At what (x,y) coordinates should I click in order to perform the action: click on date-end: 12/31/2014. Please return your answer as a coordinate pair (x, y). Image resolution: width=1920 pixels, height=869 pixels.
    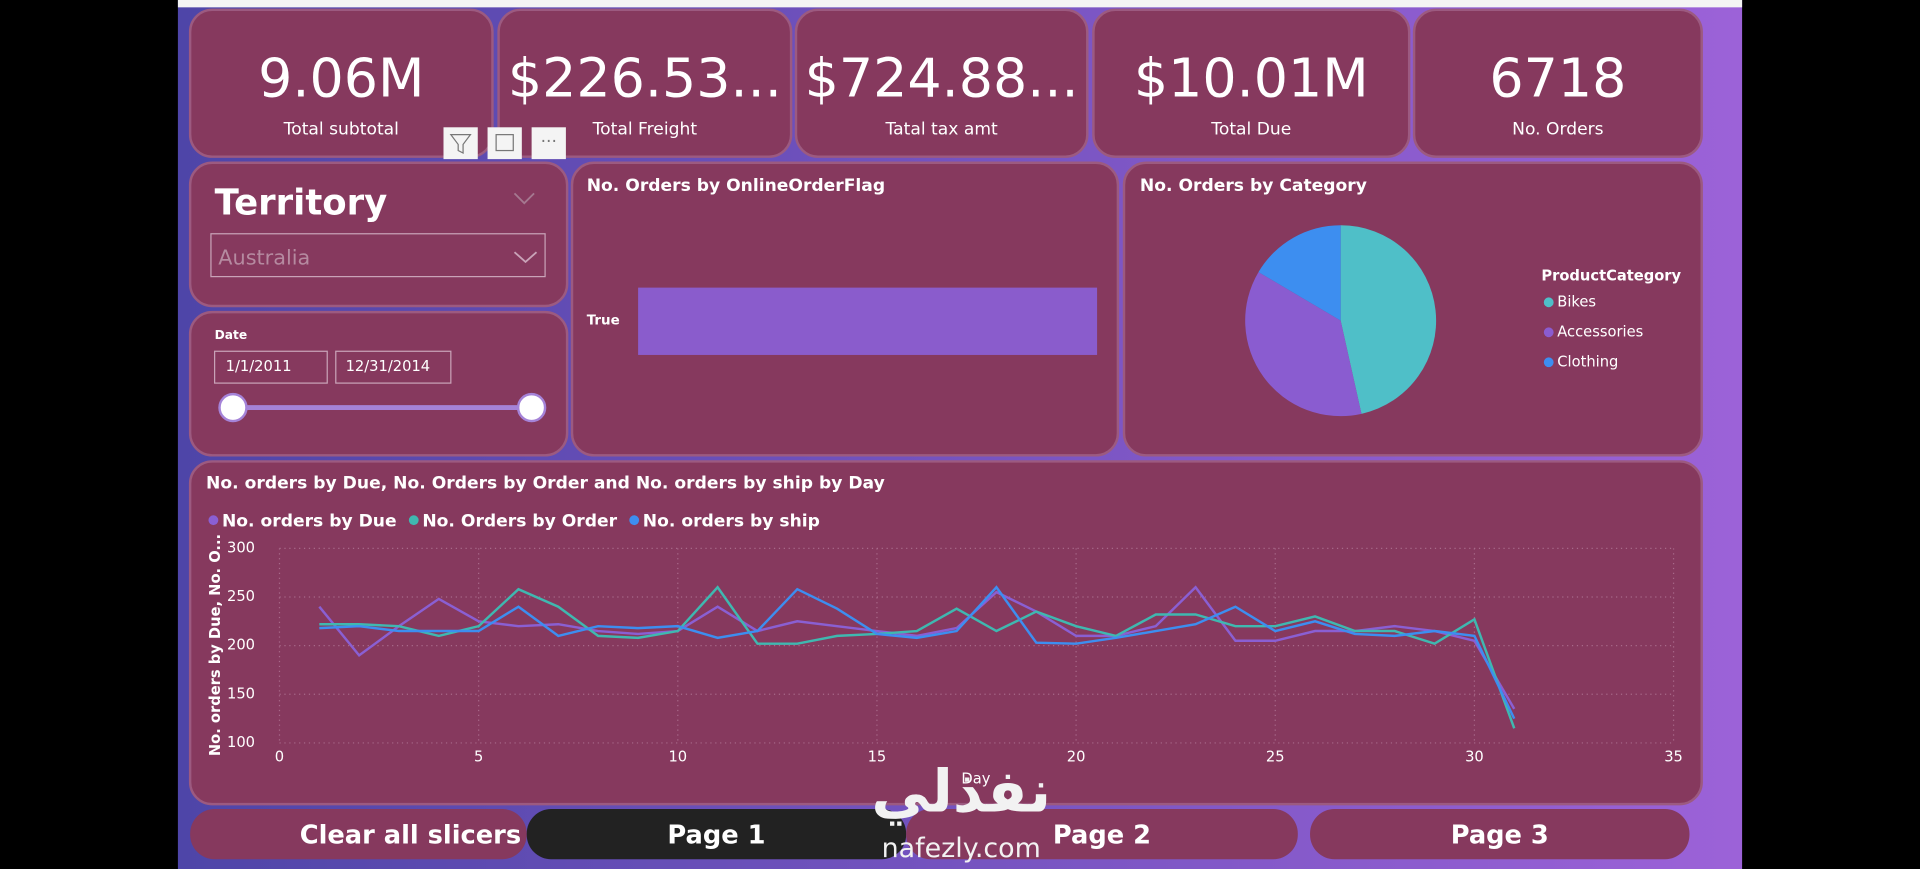
    Looking at the image, I should click on (388, 366).